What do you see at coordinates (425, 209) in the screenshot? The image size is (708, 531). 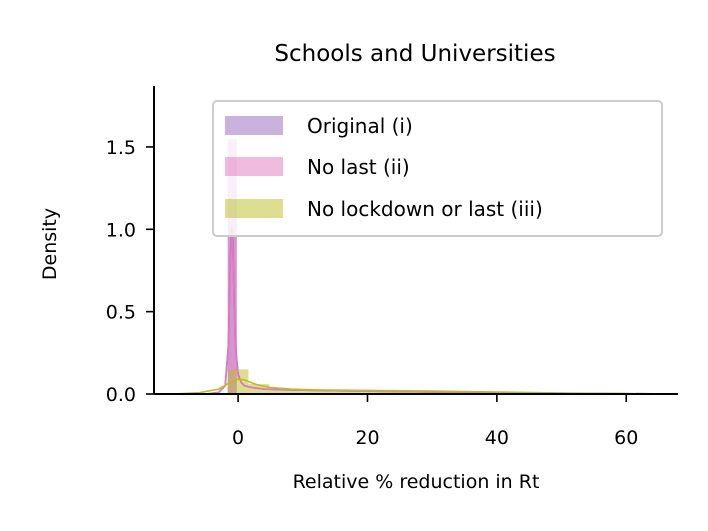 I see `legend-label-no-lockdown: No lockdown or last (iii)` at bounding box center [425, 209].